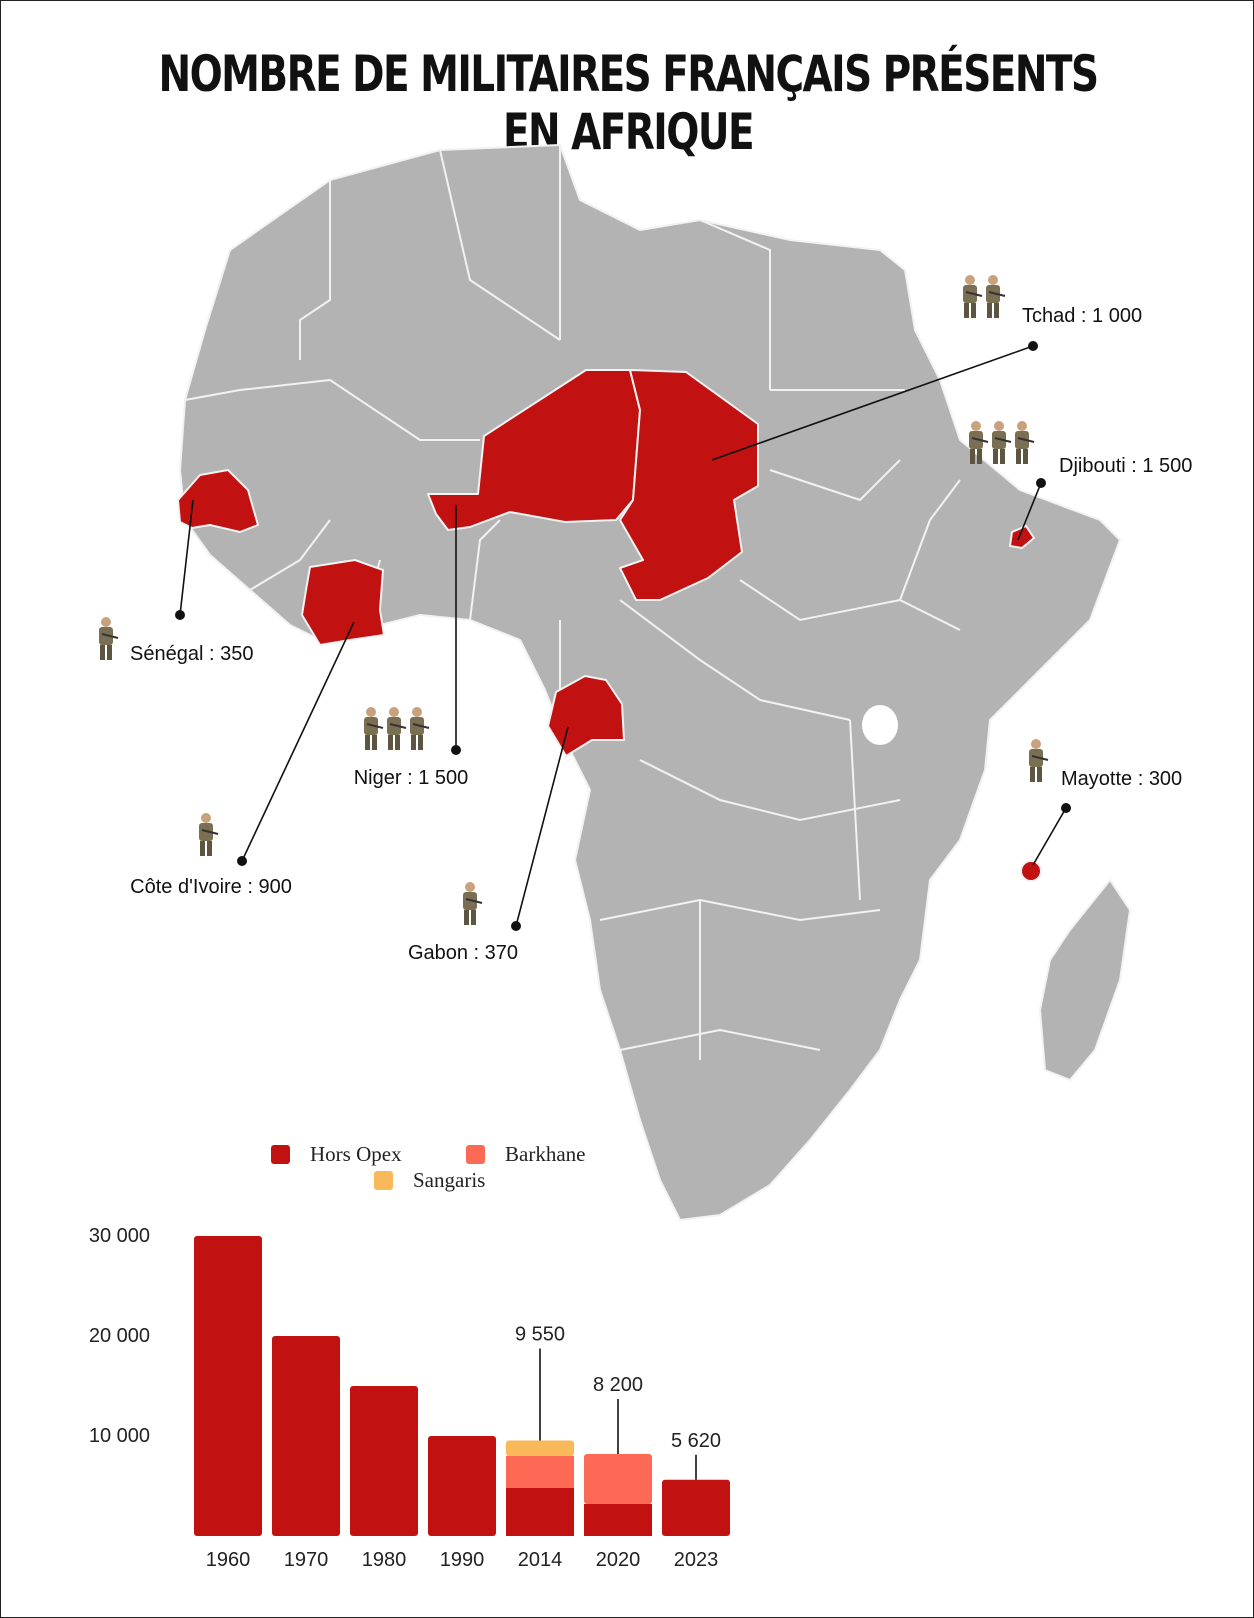 This screenshot has height=1618, width=1254. Describe the element at coordinates (534, 450) in the screenshot. I see `country-niger` at that location.